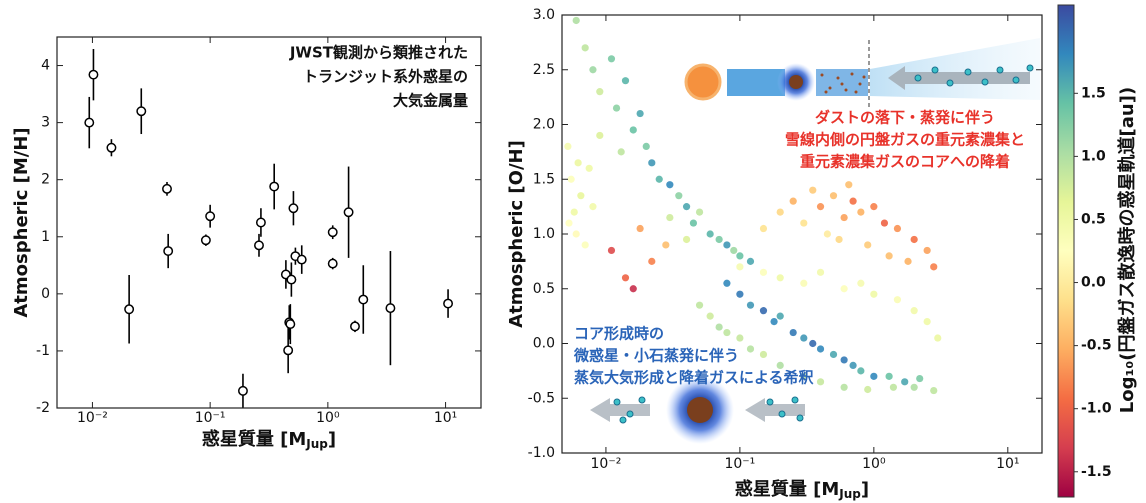  What do you see at coordinates (92, 418) in the screenshot?
I see `x-tick-label: 10⁻²` at bounding box center [92, 418].